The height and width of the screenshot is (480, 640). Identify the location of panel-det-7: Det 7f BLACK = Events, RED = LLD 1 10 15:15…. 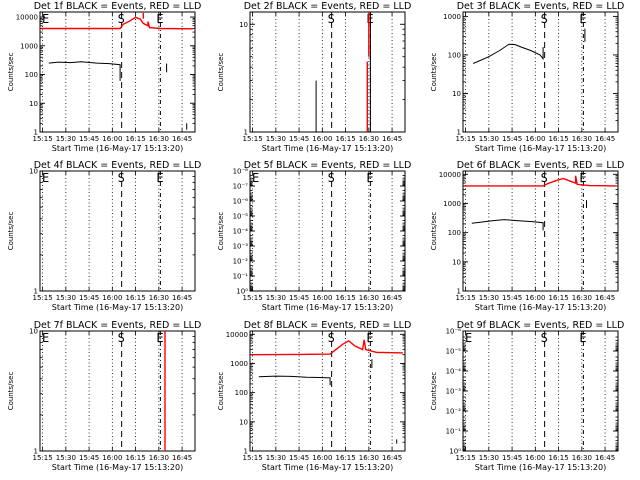
(104, 396).